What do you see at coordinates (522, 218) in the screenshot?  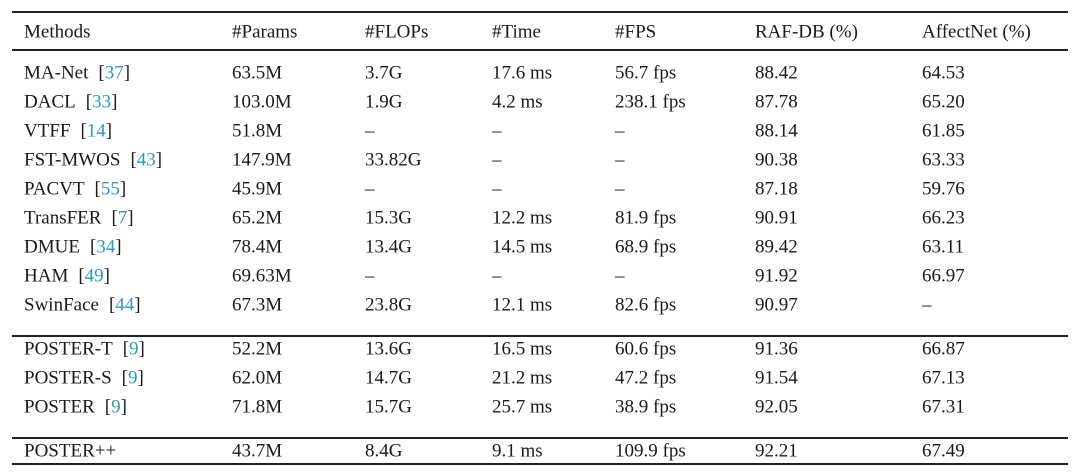 I see `data-cell: 12.2 ms` at bounding box center [522, 218].